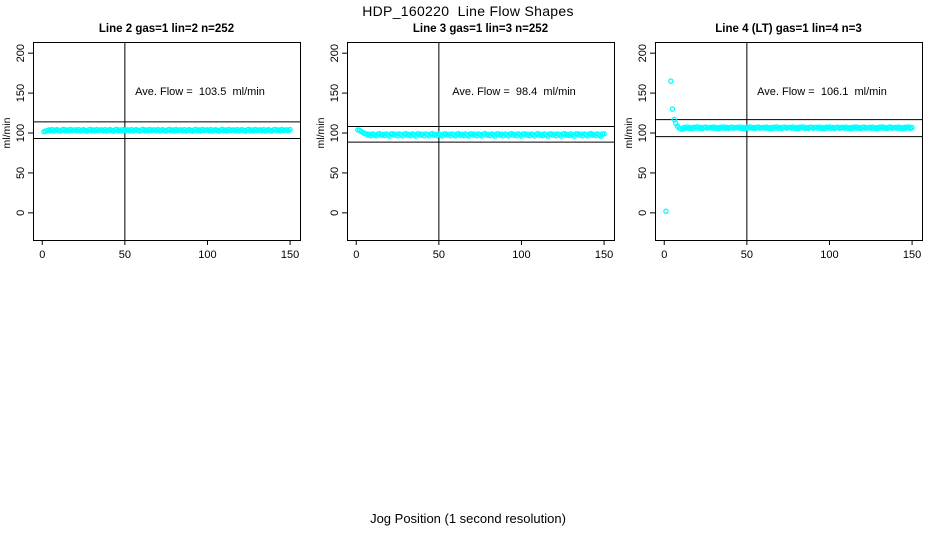 This screenshot has width=936, height=540. Describe the element at coordinates (468, 11) in the screenshot. I see `page-title: HDP_160220 Line Flow Shapes` at that location.